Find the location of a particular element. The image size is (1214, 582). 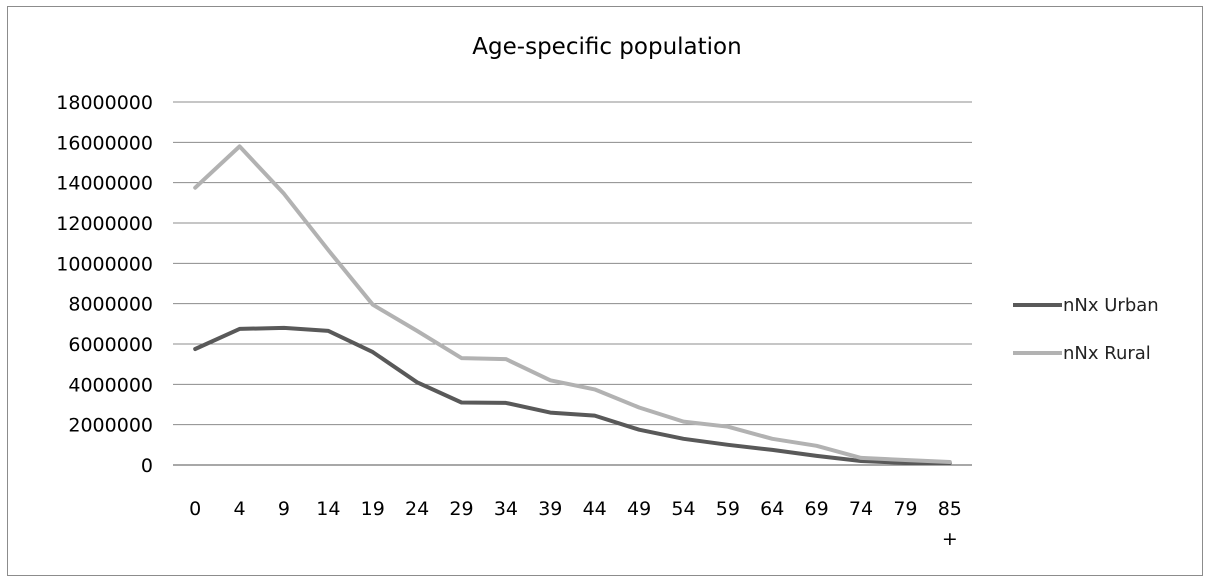

y-tick-label: 6000000 is located at coordinates (110, 345).